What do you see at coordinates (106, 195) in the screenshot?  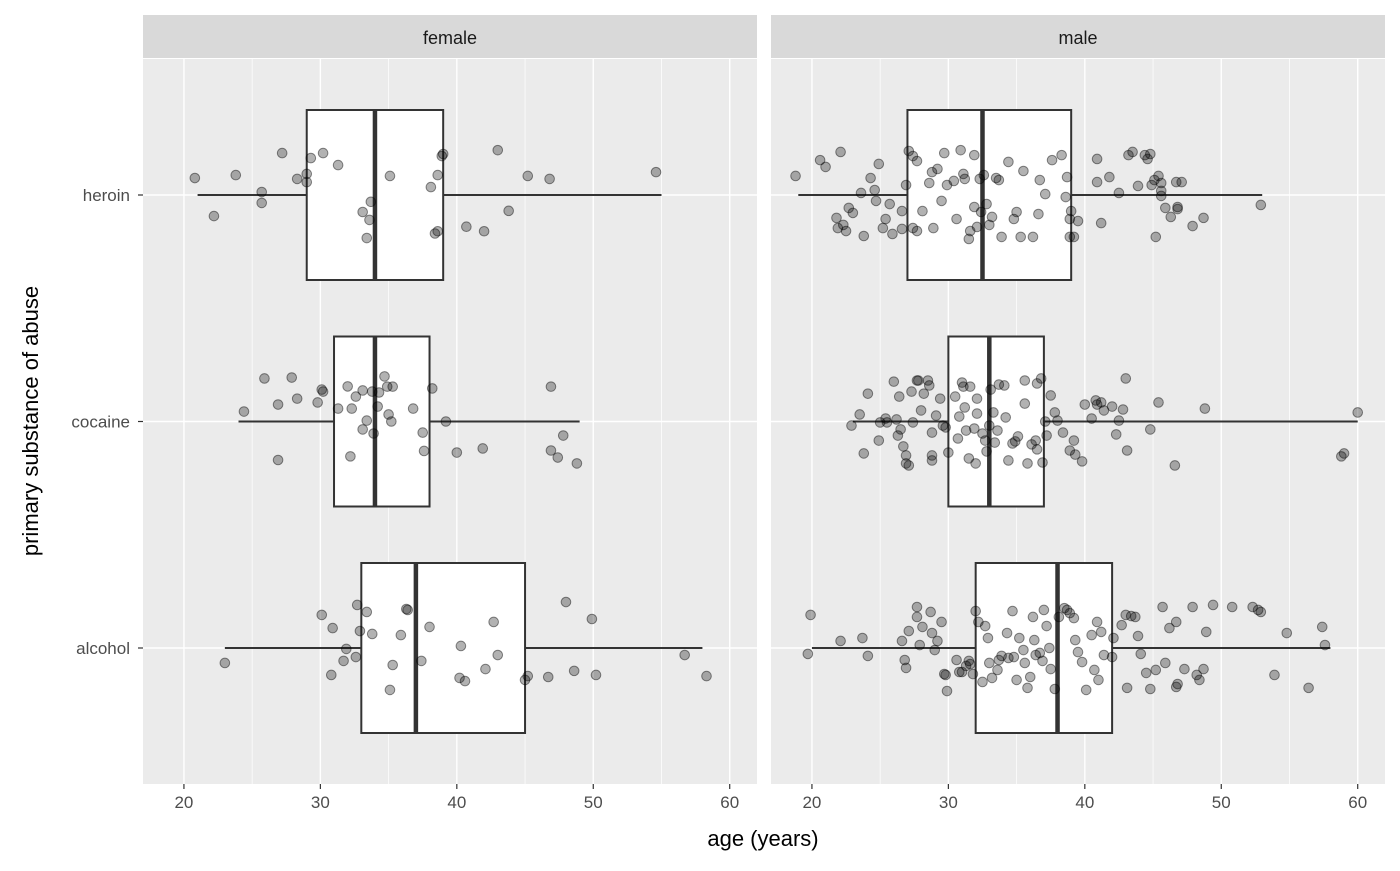 I see `y-tick-label-heroin: heroin` at bounding box center [106, 195].